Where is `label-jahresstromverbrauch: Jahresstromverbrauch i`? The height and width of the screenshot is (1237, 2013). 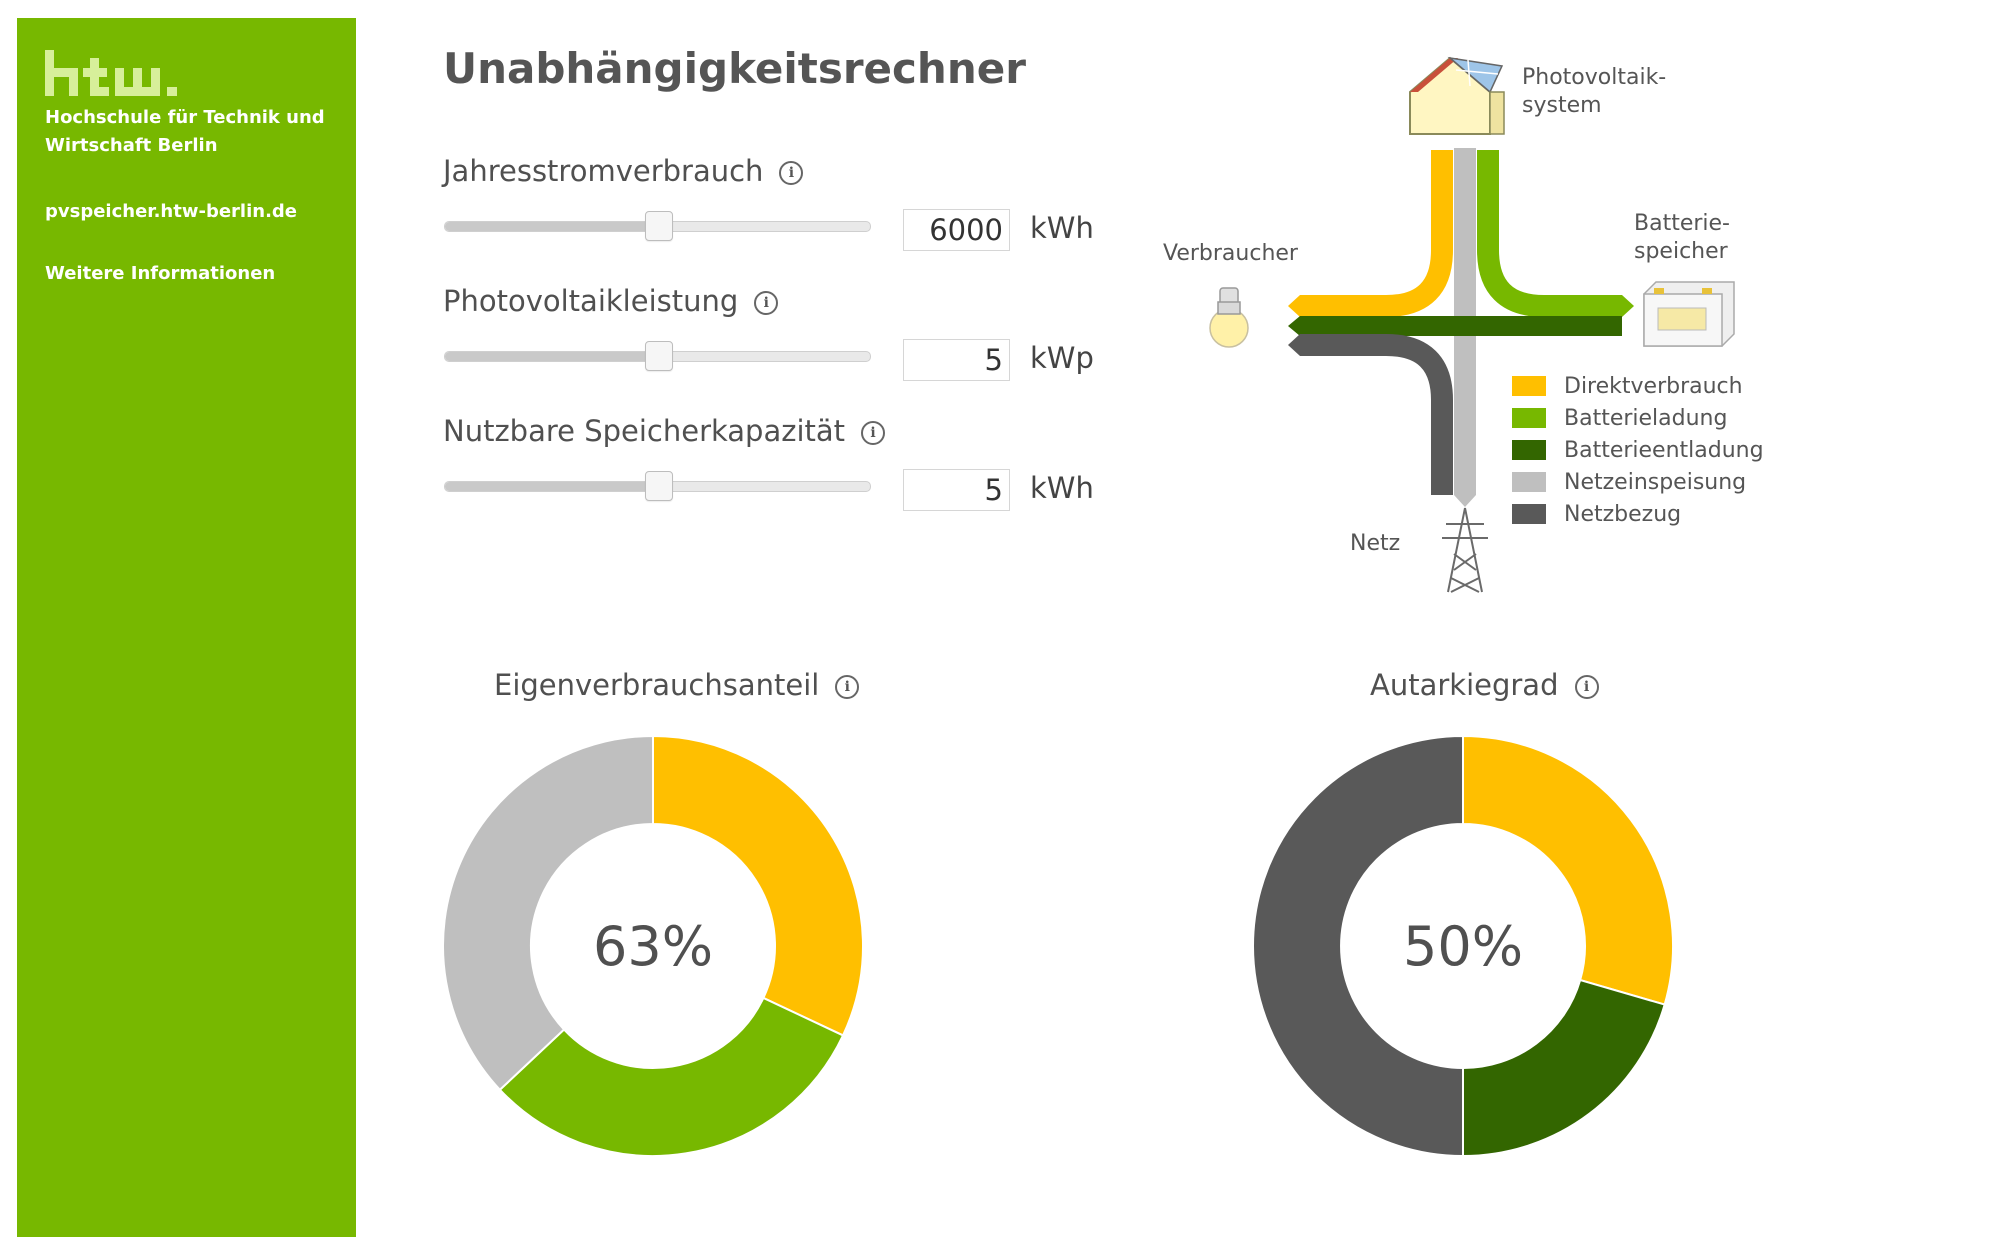 label-jahresstromverbrauch: Jahresstromverbrauch i is located at coordinates (623, 171).